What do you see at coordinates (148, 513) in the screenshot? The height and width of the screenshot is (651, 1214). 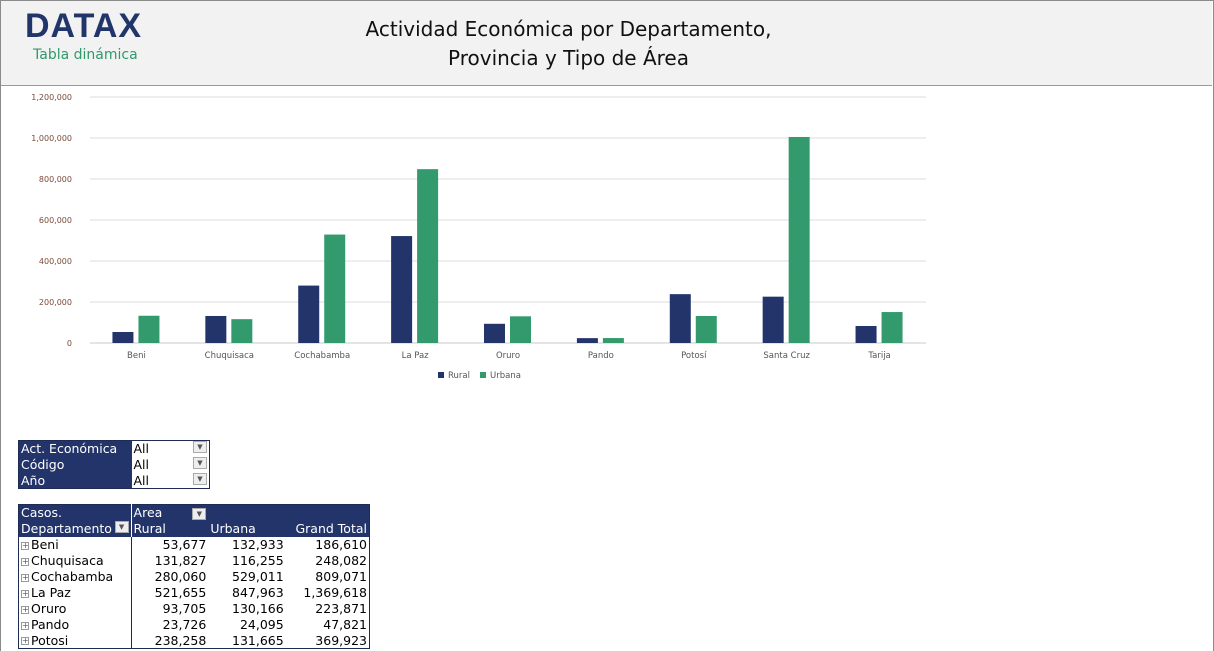 I see `col-field-label: Area` at bounding box center [148, 513].